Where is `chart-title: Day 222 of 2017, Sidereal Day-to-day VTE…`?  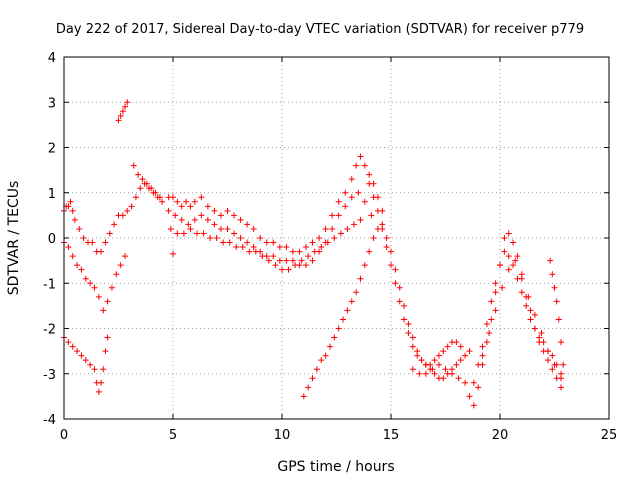 chart-title: Day 222 of 2017, Sidereal Day-to-day VTE… is located at coordinates (320, 29).